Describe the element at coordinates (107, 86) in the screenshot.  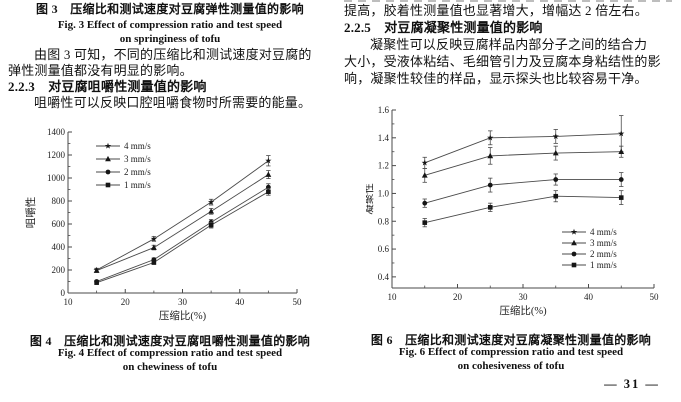
I see `section-heading-2-2-3: 2.2.3 对豆腐咀嚼性测量值的影响` at that location.